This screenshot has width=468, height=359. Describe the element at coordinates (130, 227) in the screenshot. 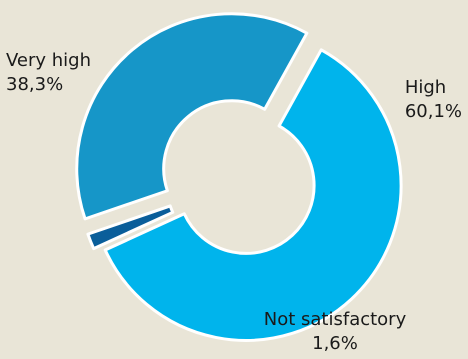

I see `slice-not-satisfactory` at that location.